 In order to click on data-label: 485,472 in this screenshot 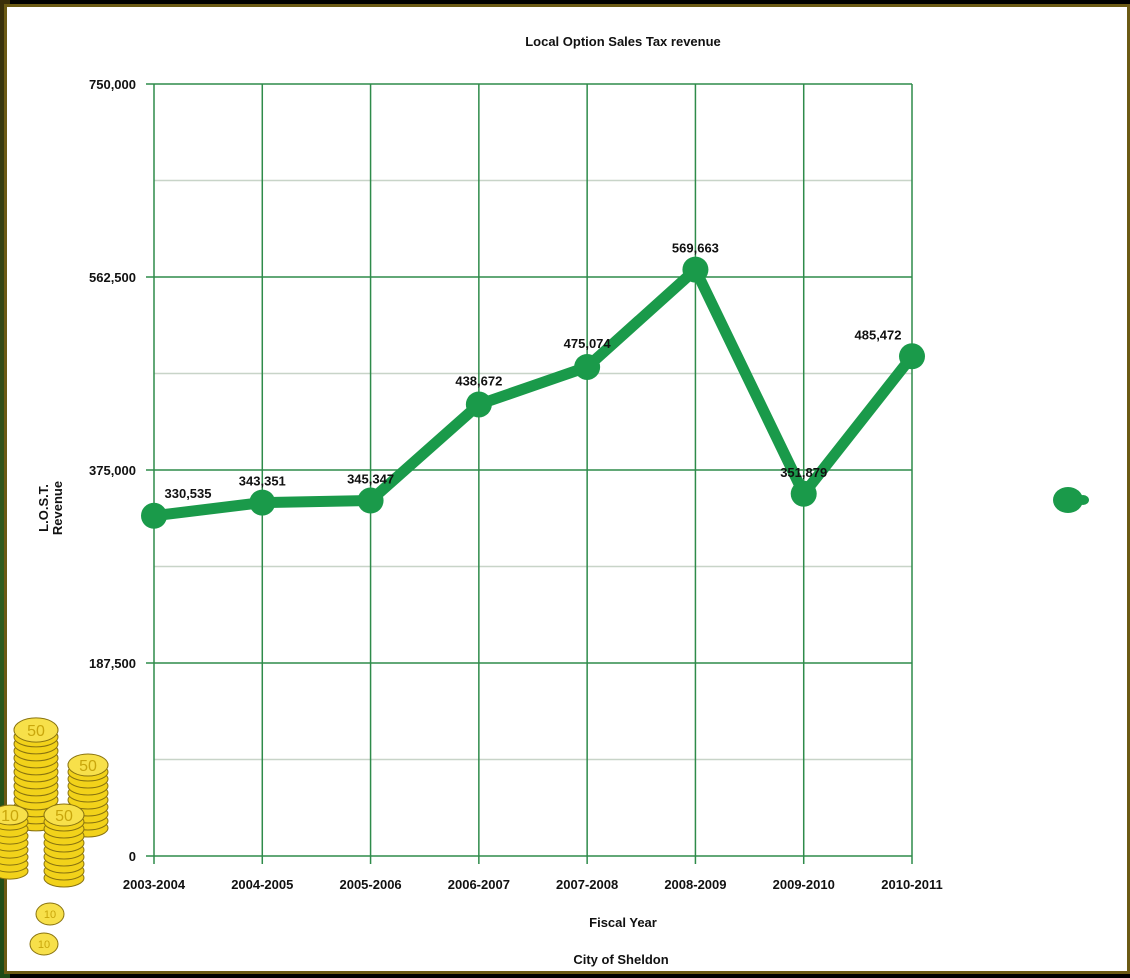, I will do `click(878, 334)`.